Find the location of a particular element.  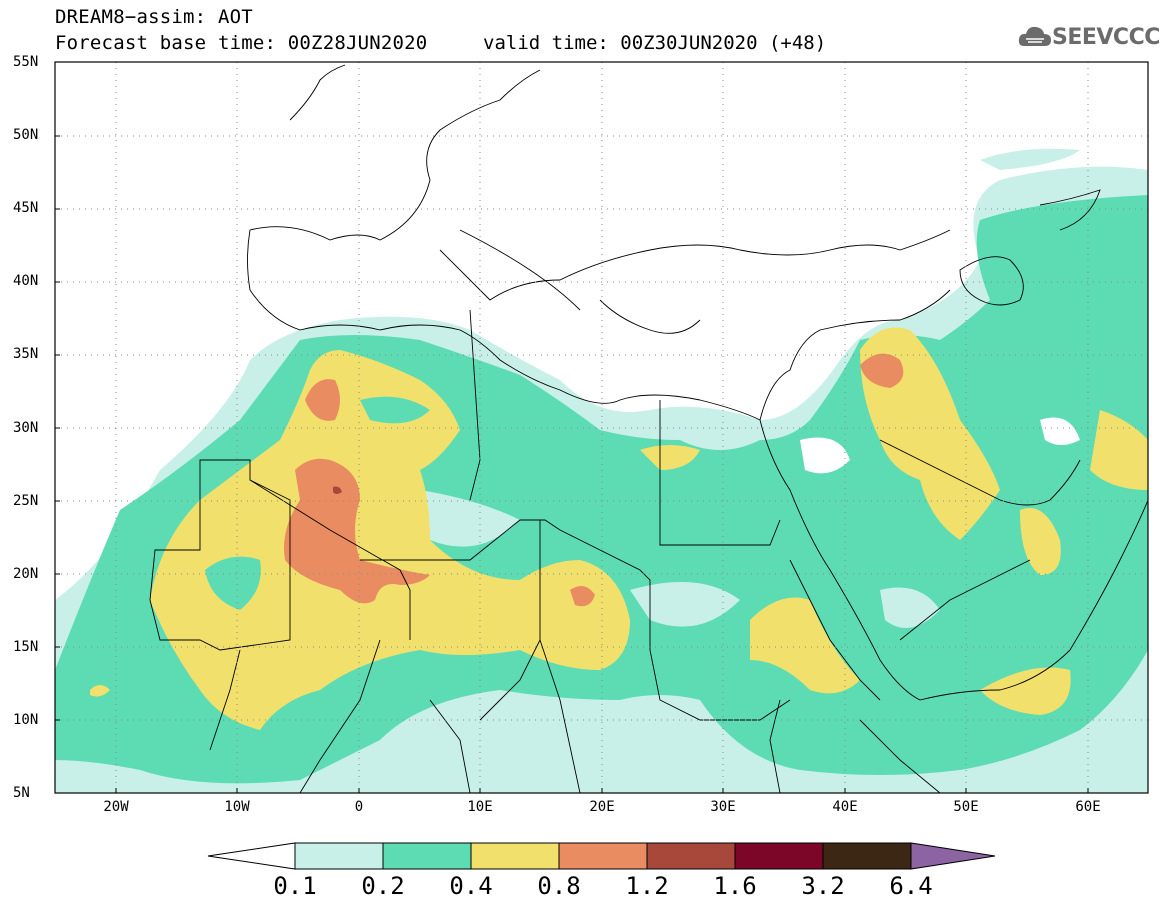

colorbar-label: 0.1 is located at coordinates (295, 886).